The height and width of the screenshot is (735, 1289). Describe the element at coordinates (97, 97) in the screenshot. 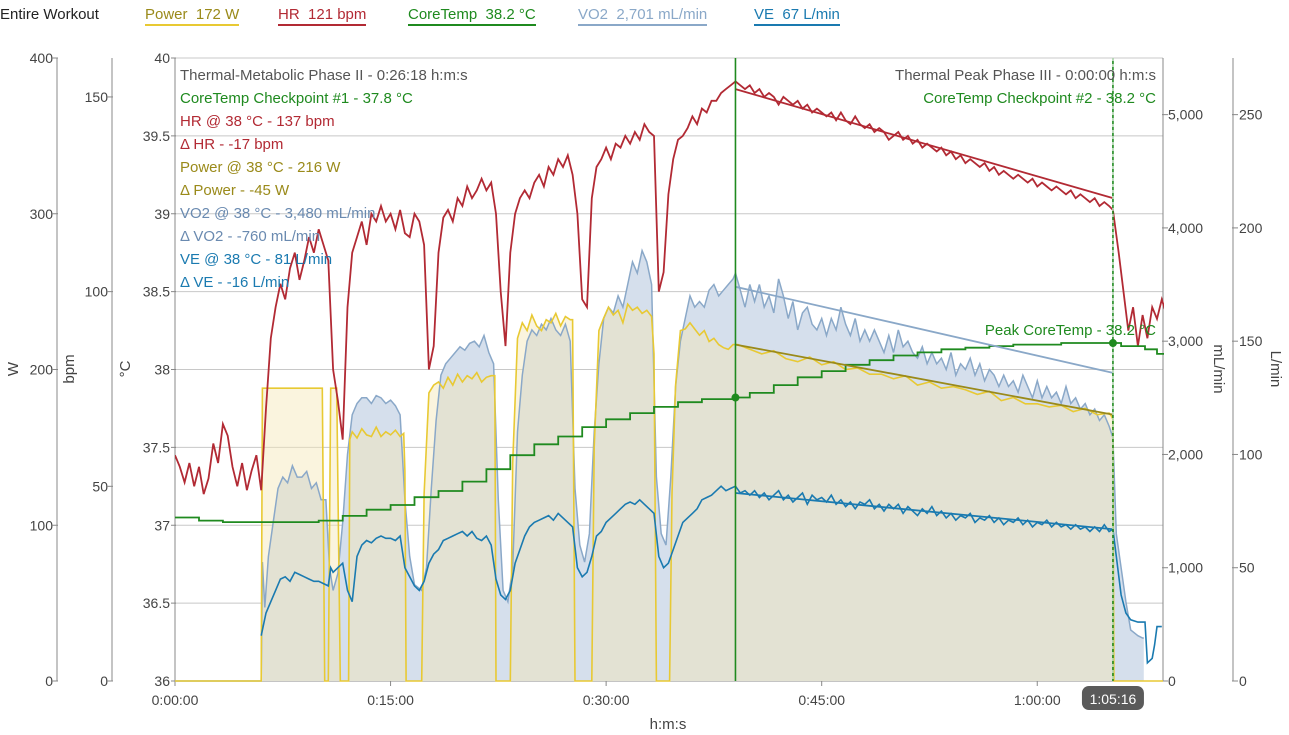

I see `y-tick-hr: 150` at that location.